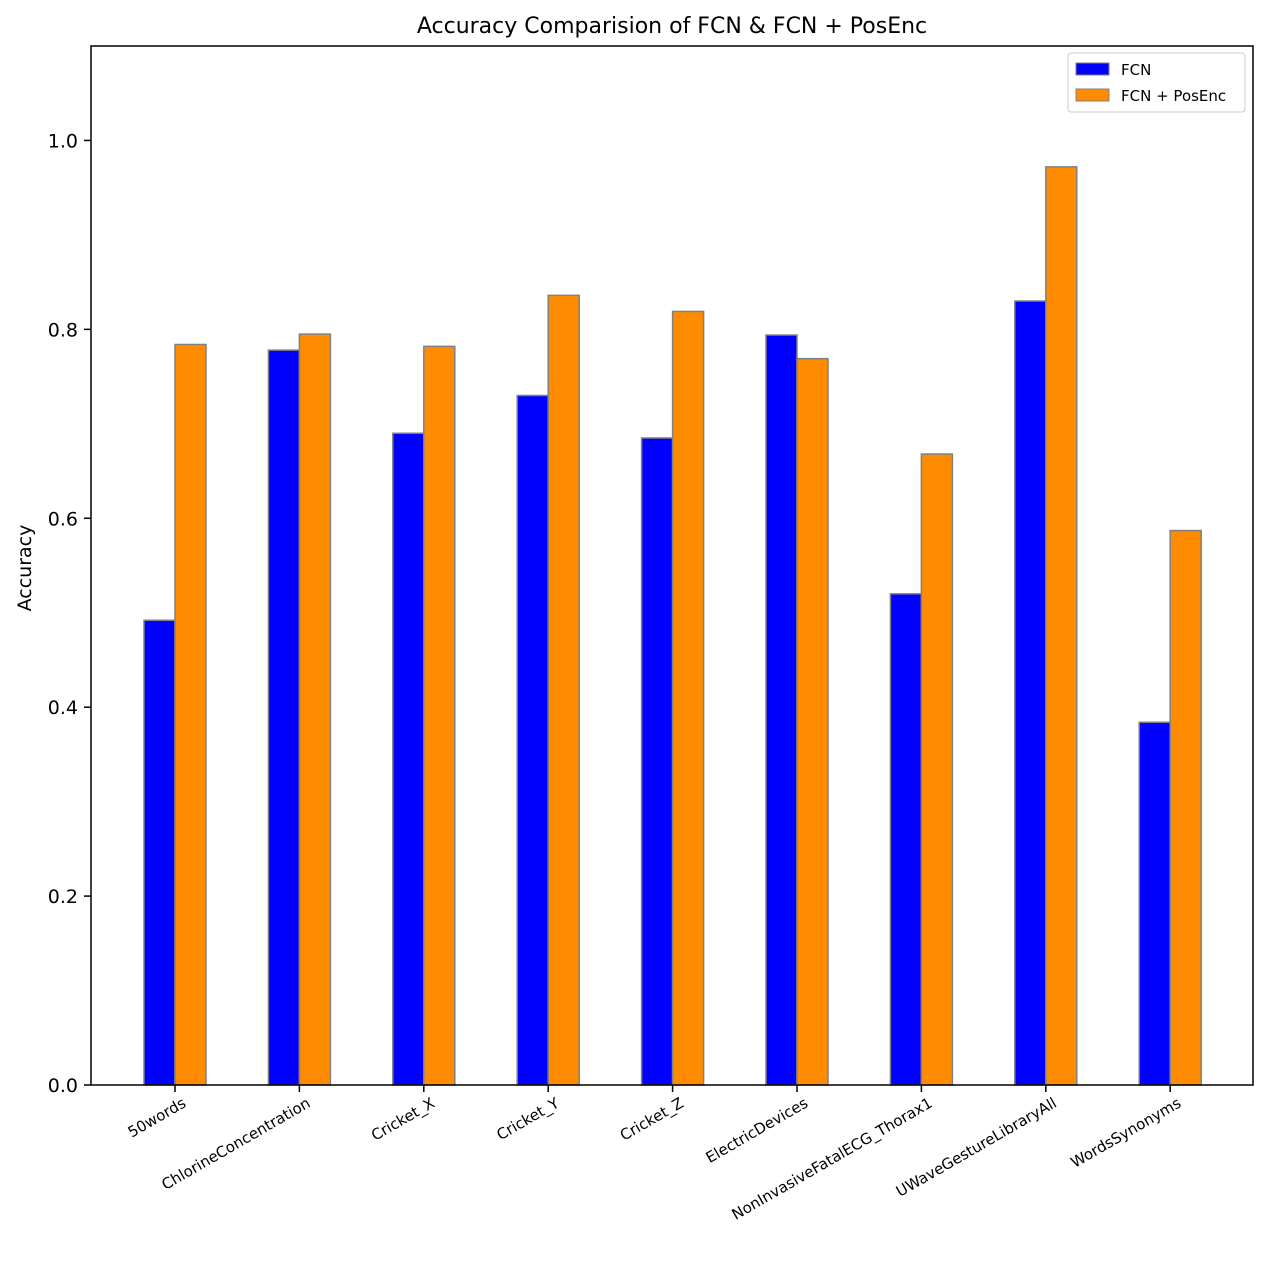 This screenshot has height=1262, width=1268. What do you see at coordinates (25, 568) in the screenshot?
I see `y-axis-label: Accuracy` at bounding box center [25, 568].